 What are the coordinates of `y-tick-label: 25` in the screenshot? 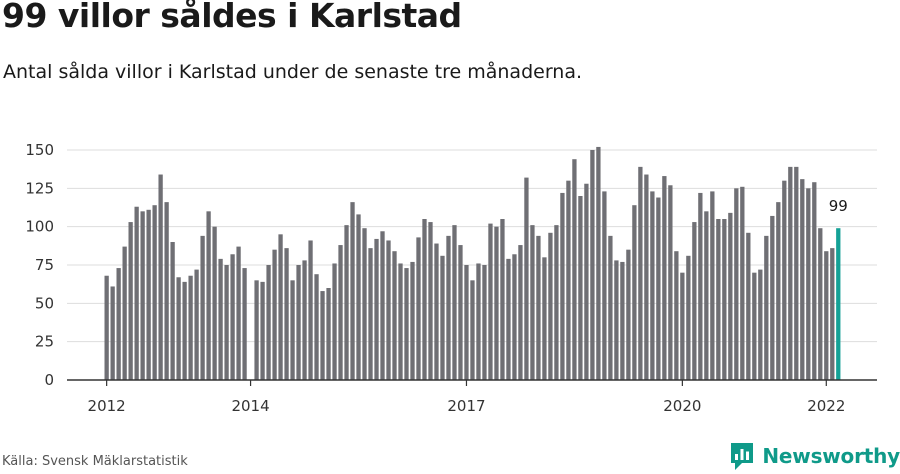 It's located at (44, 342).